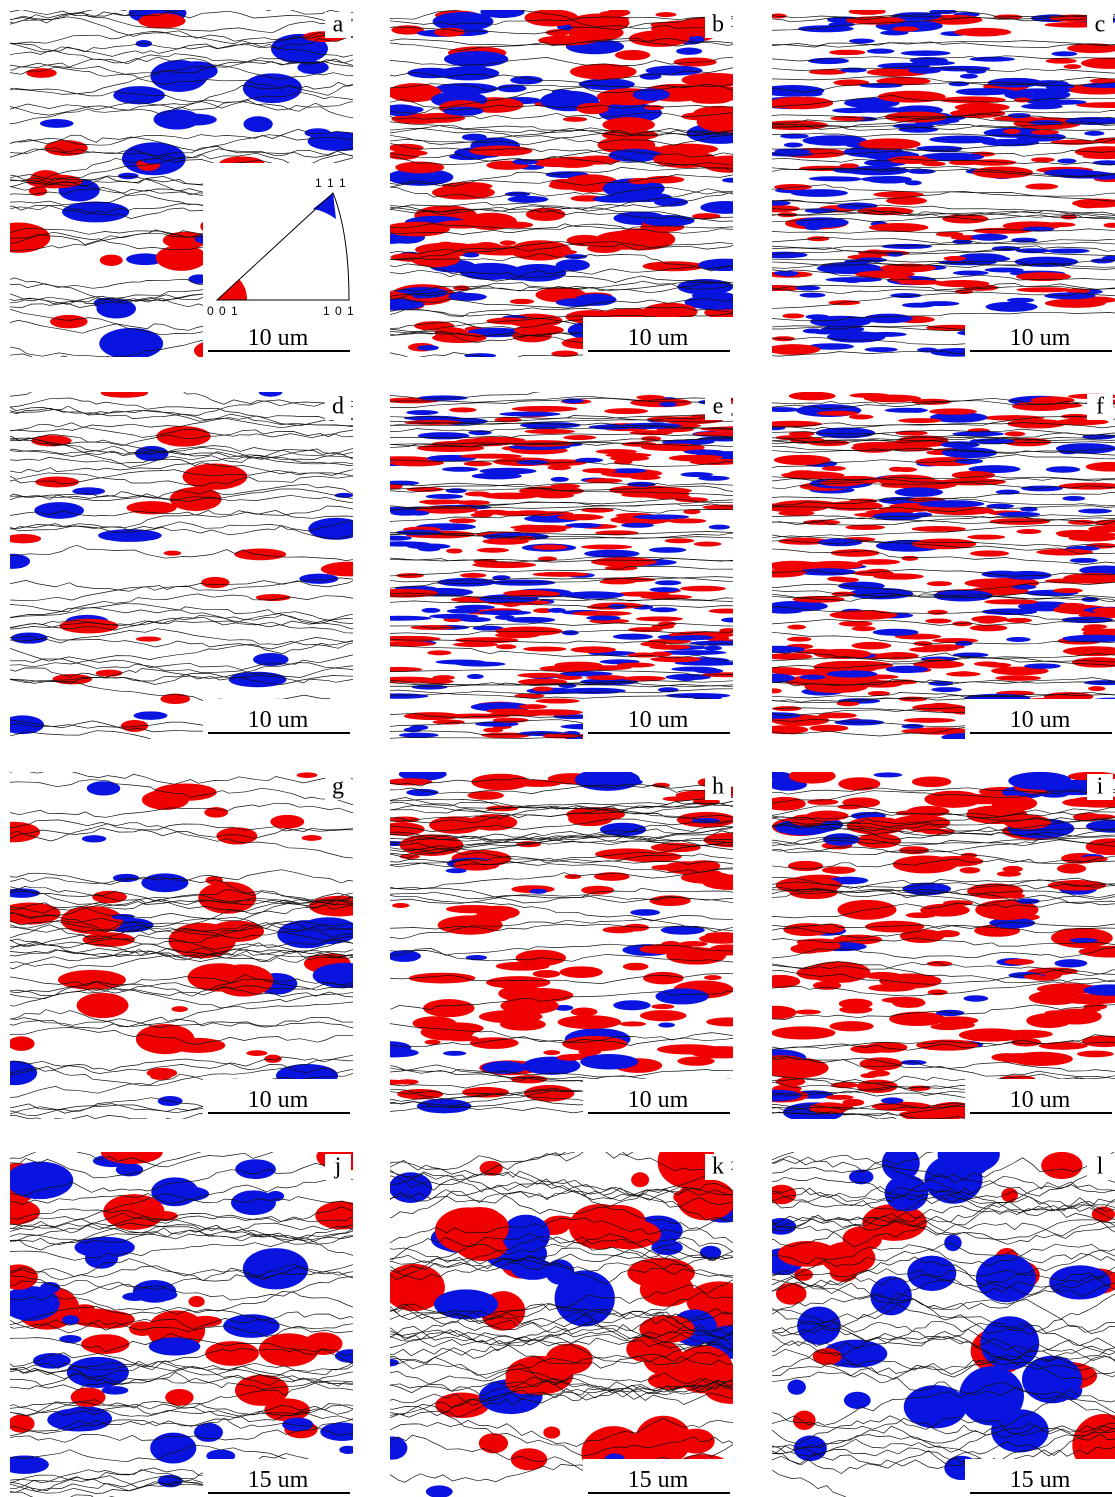 The height and width of the screenshot is (1497, 1115). Describe the element at coordinates (331, 183) in the screenshot. I see `inset-label: 1 1 1` at that location.